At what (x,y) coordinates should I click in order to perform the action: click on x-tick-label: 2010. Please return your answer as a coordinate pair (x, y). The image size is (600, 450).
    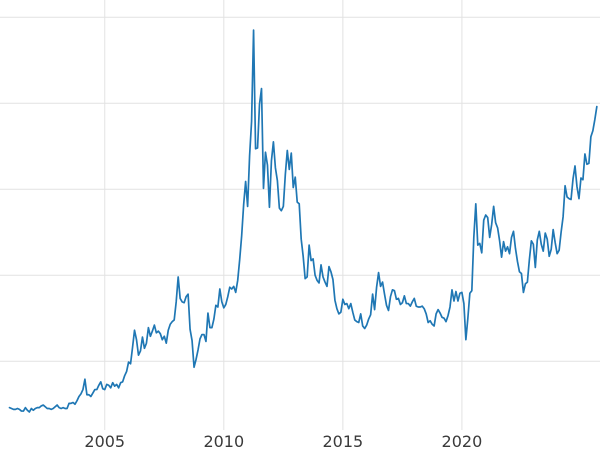
    Looking at the image, I should click on (223, 441).